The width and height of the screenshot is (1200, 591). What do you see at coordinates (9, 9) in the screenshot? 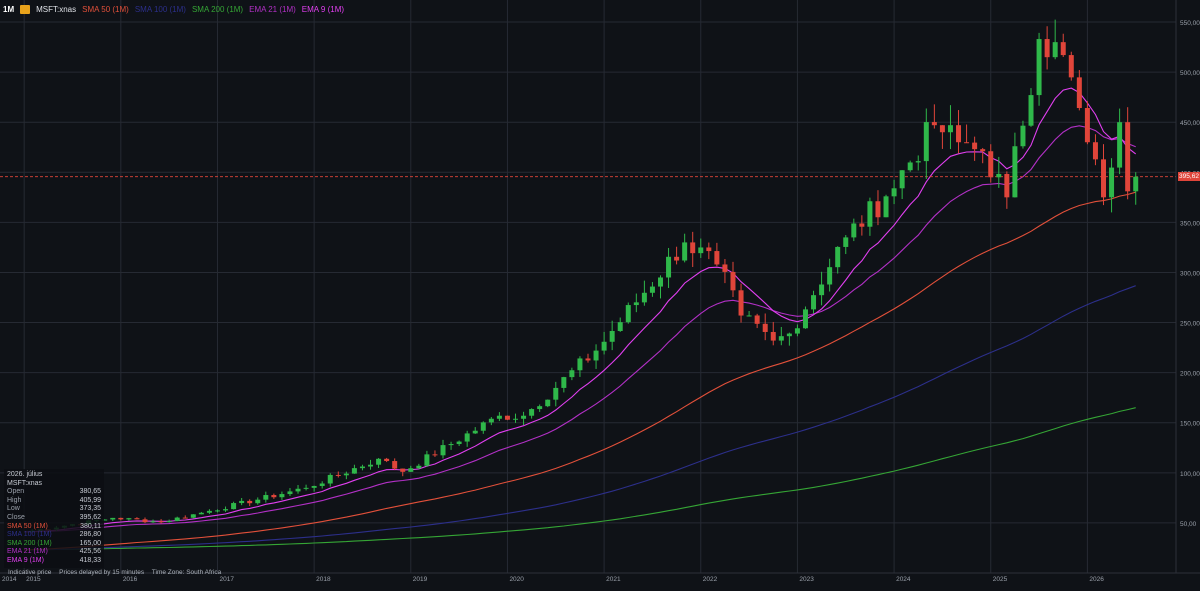
I see `timeframe-label: 1M` at bounding box center [9, 9].